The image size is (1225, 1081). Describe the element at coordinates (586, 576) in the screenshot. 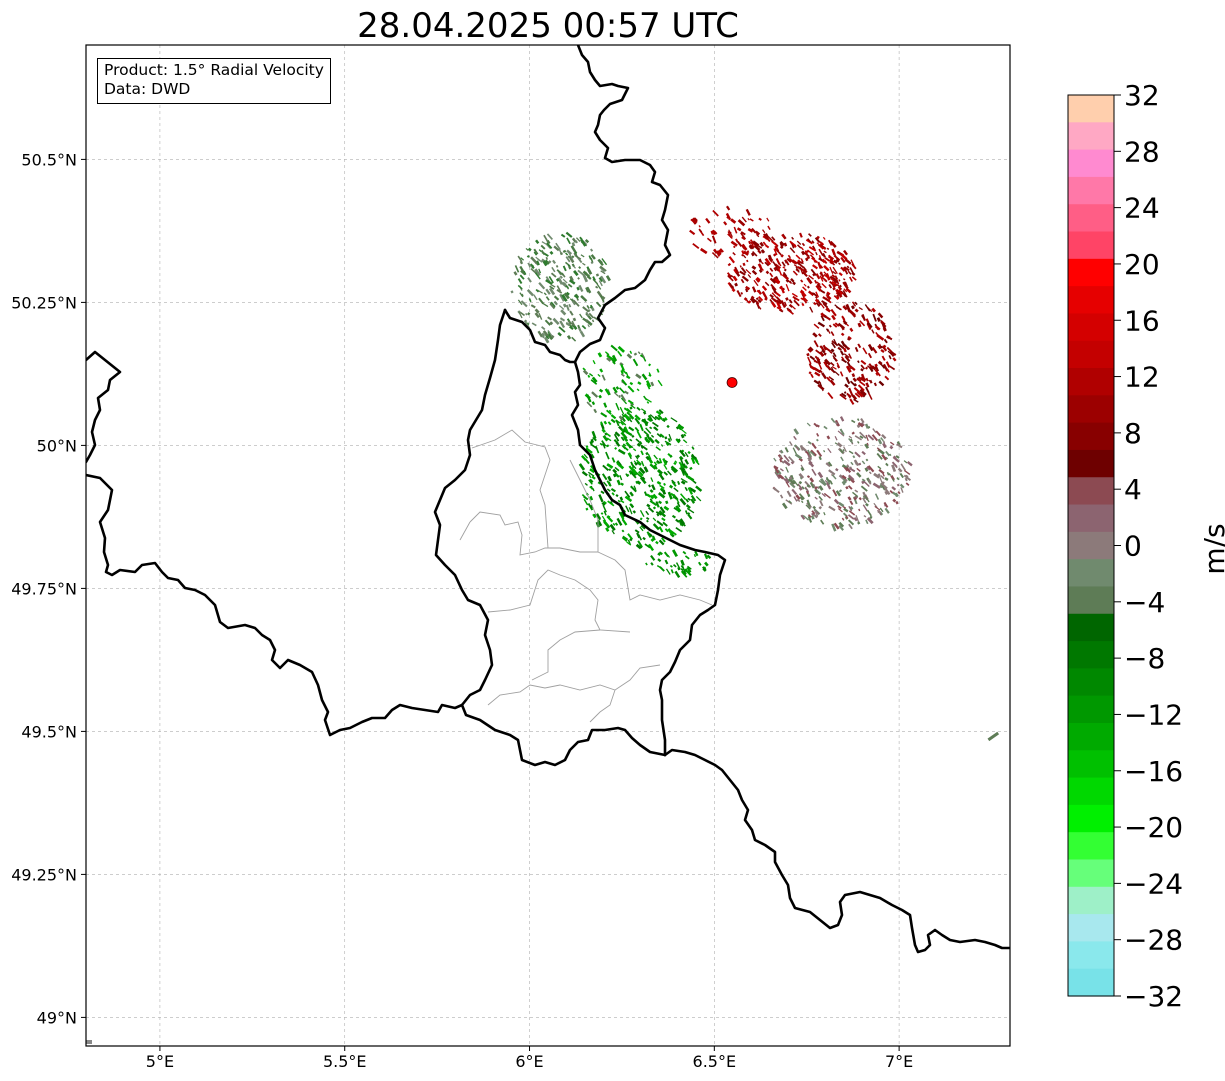

I see `luxembourg-district-boundaries` at that location.